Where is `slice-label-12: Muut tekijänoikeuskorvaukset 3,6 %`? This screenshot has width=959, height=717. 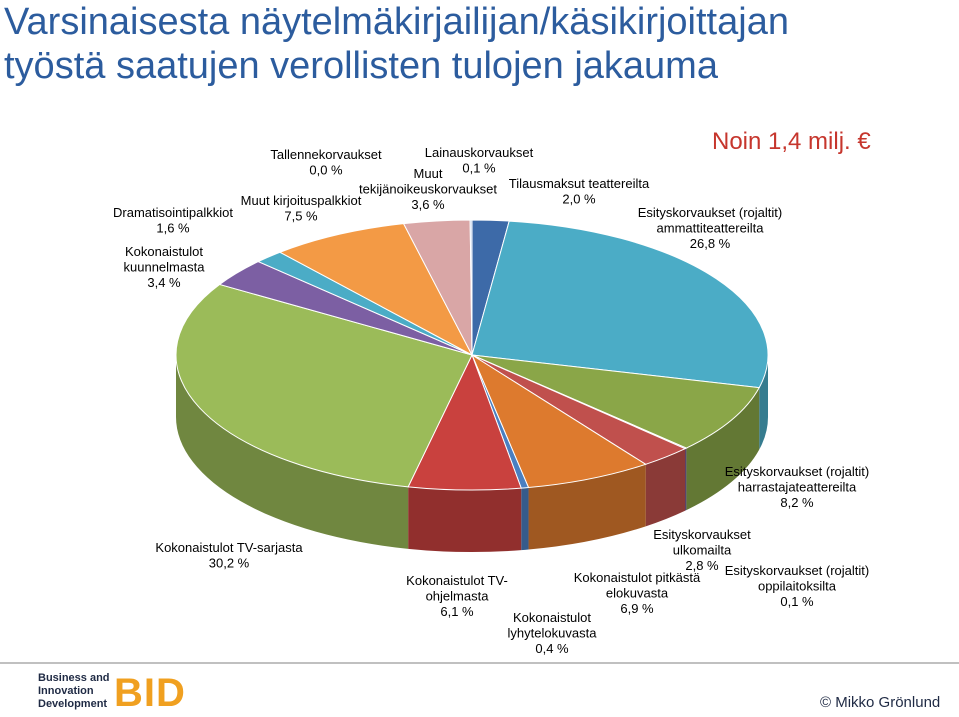 slice-label-12: Muut tekijänoikeuskorvaukset 3,6 % is located at coordinates (428, 189).